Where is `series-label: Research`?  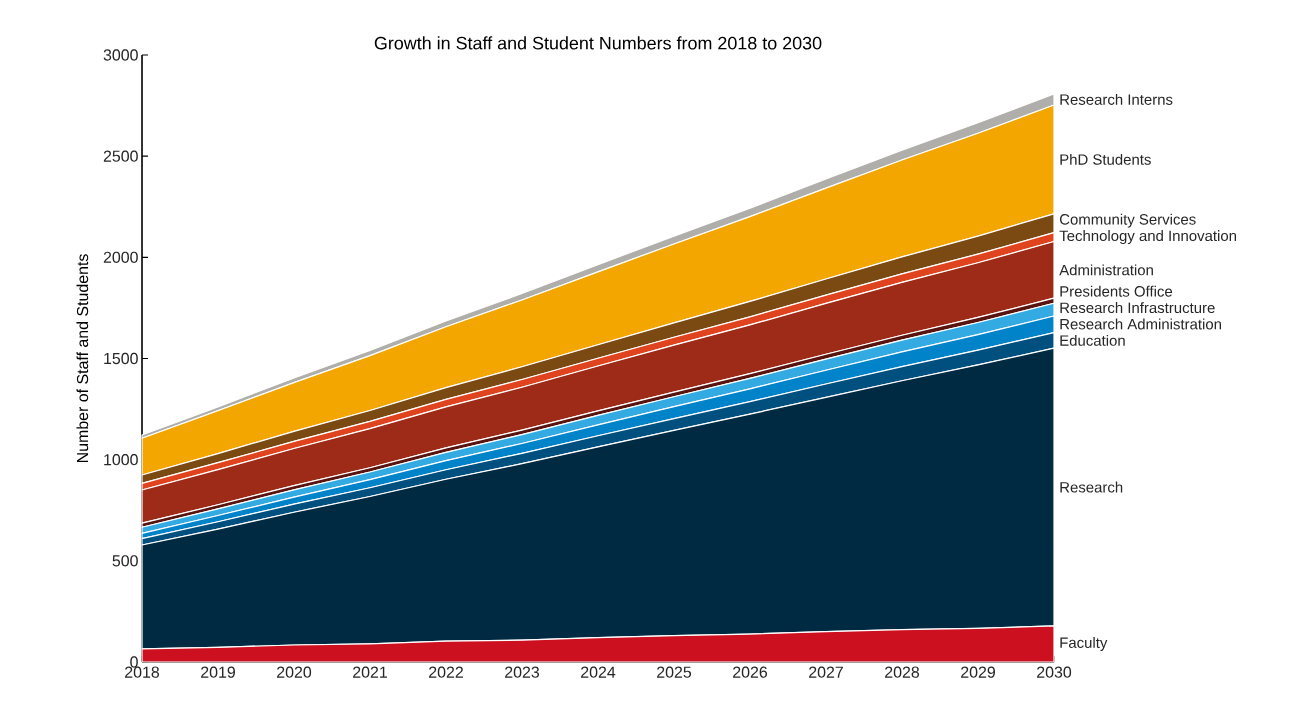
series-label: Research is located at coordinates (1091, 487).